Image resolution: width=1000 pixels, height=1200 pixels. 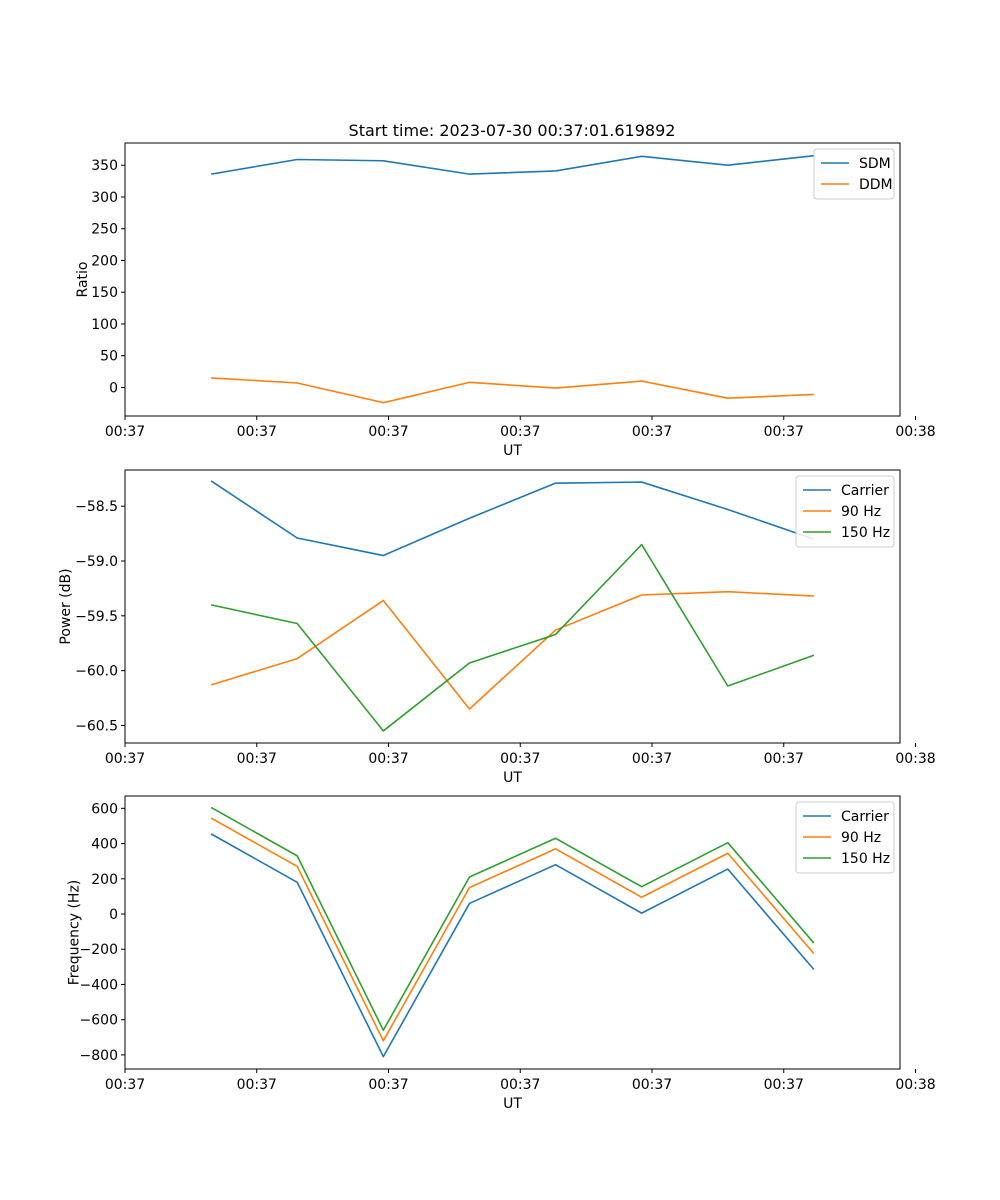 I want to click on y-tick-label: −59.0, so click(x=96, y=562).